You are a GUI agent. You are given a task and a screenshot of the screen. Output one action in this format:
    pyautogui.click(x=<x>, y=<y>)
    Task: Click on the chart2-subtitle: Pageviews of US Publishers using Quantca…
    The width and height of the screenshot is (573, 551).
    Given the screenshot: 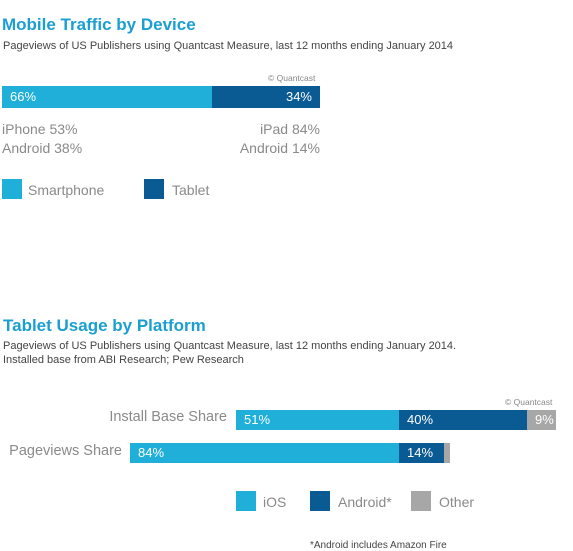 What is the action you would take?
    pyautogui.click(x=229, y=353)
    